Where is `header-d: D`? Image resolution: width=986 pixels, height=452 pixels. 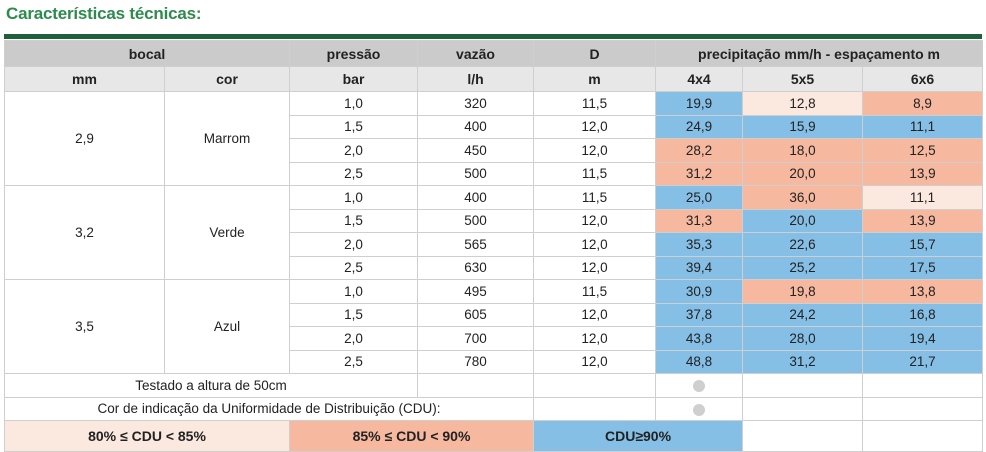
header-d: D is located at coordinates (595, 53).